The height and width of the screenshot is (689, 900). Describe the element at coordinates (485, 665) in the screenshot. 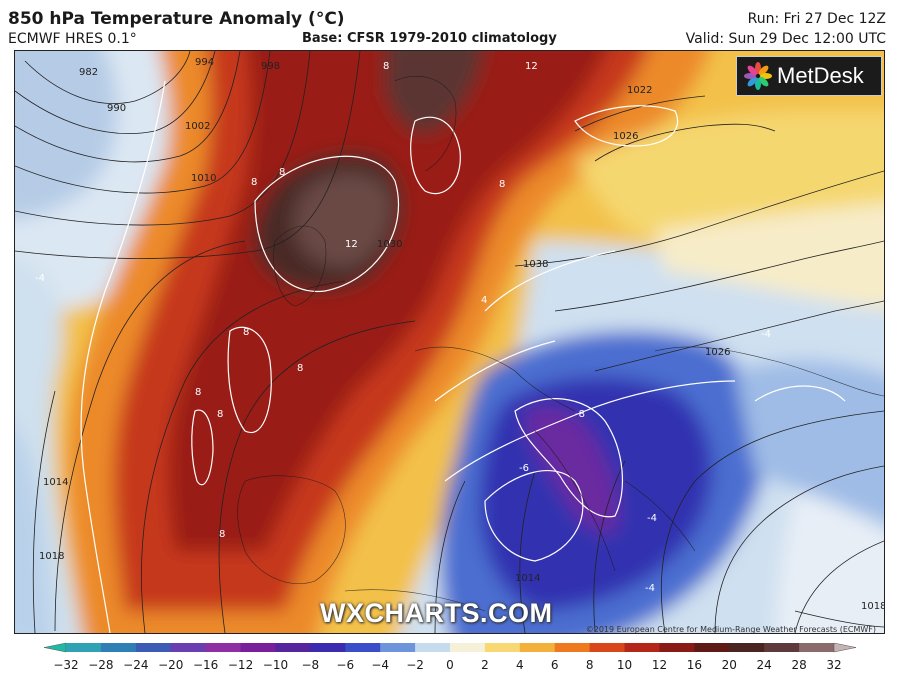

I see `colorbar-tick-label: 2` at that location.